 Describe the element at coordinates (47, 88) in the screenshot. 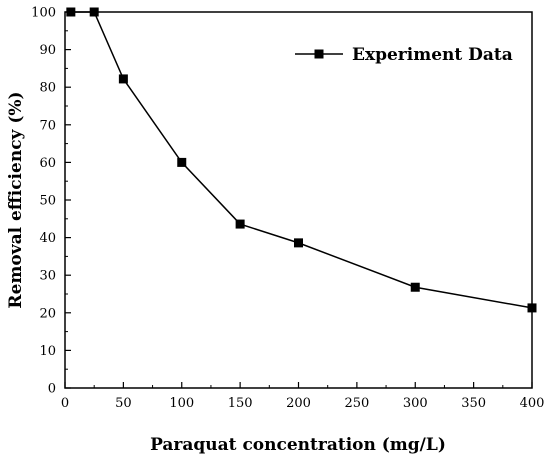

I see `y-tick-label: 80` at that location.